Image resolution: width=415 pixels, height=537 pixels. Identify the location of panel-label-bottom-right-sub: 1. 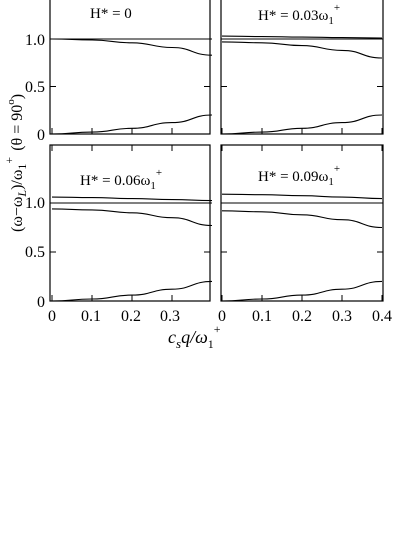
(331, 182).